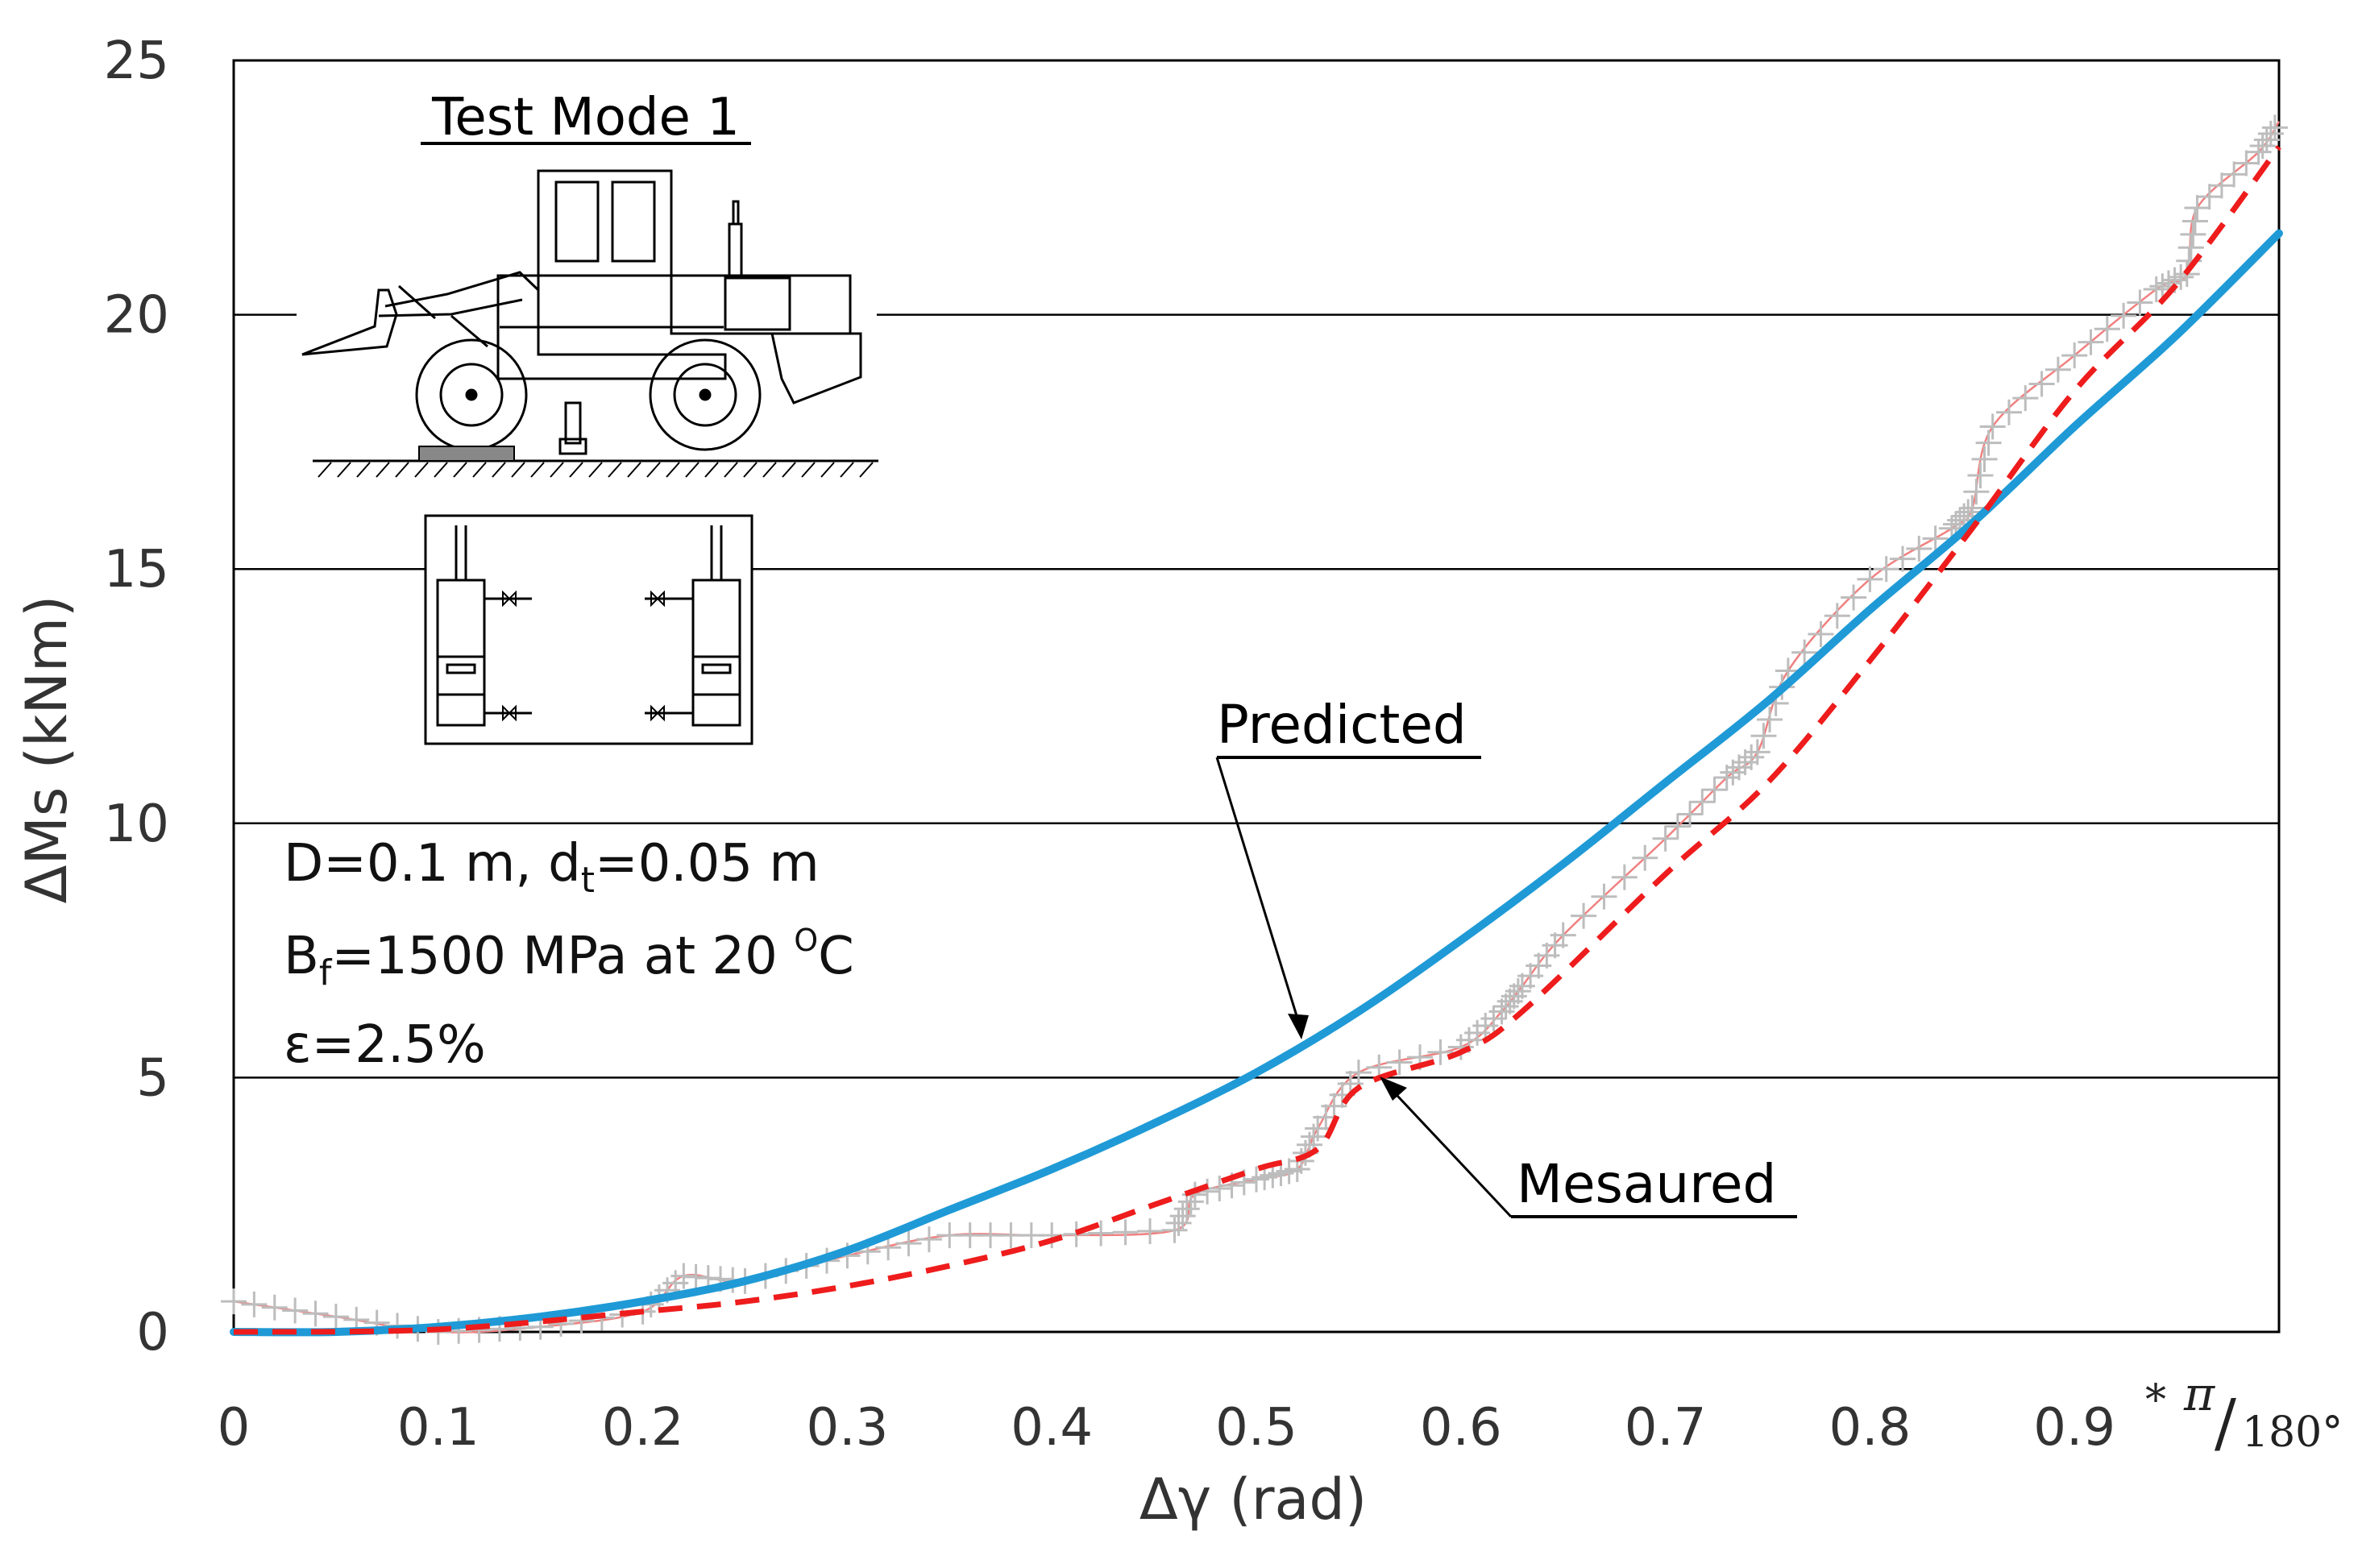 The height and width of the screenshot is (1568, 2362). Describe the element at coordinates (2225, 1422) in the screenshot. I see `unit-slash: /` at that location.